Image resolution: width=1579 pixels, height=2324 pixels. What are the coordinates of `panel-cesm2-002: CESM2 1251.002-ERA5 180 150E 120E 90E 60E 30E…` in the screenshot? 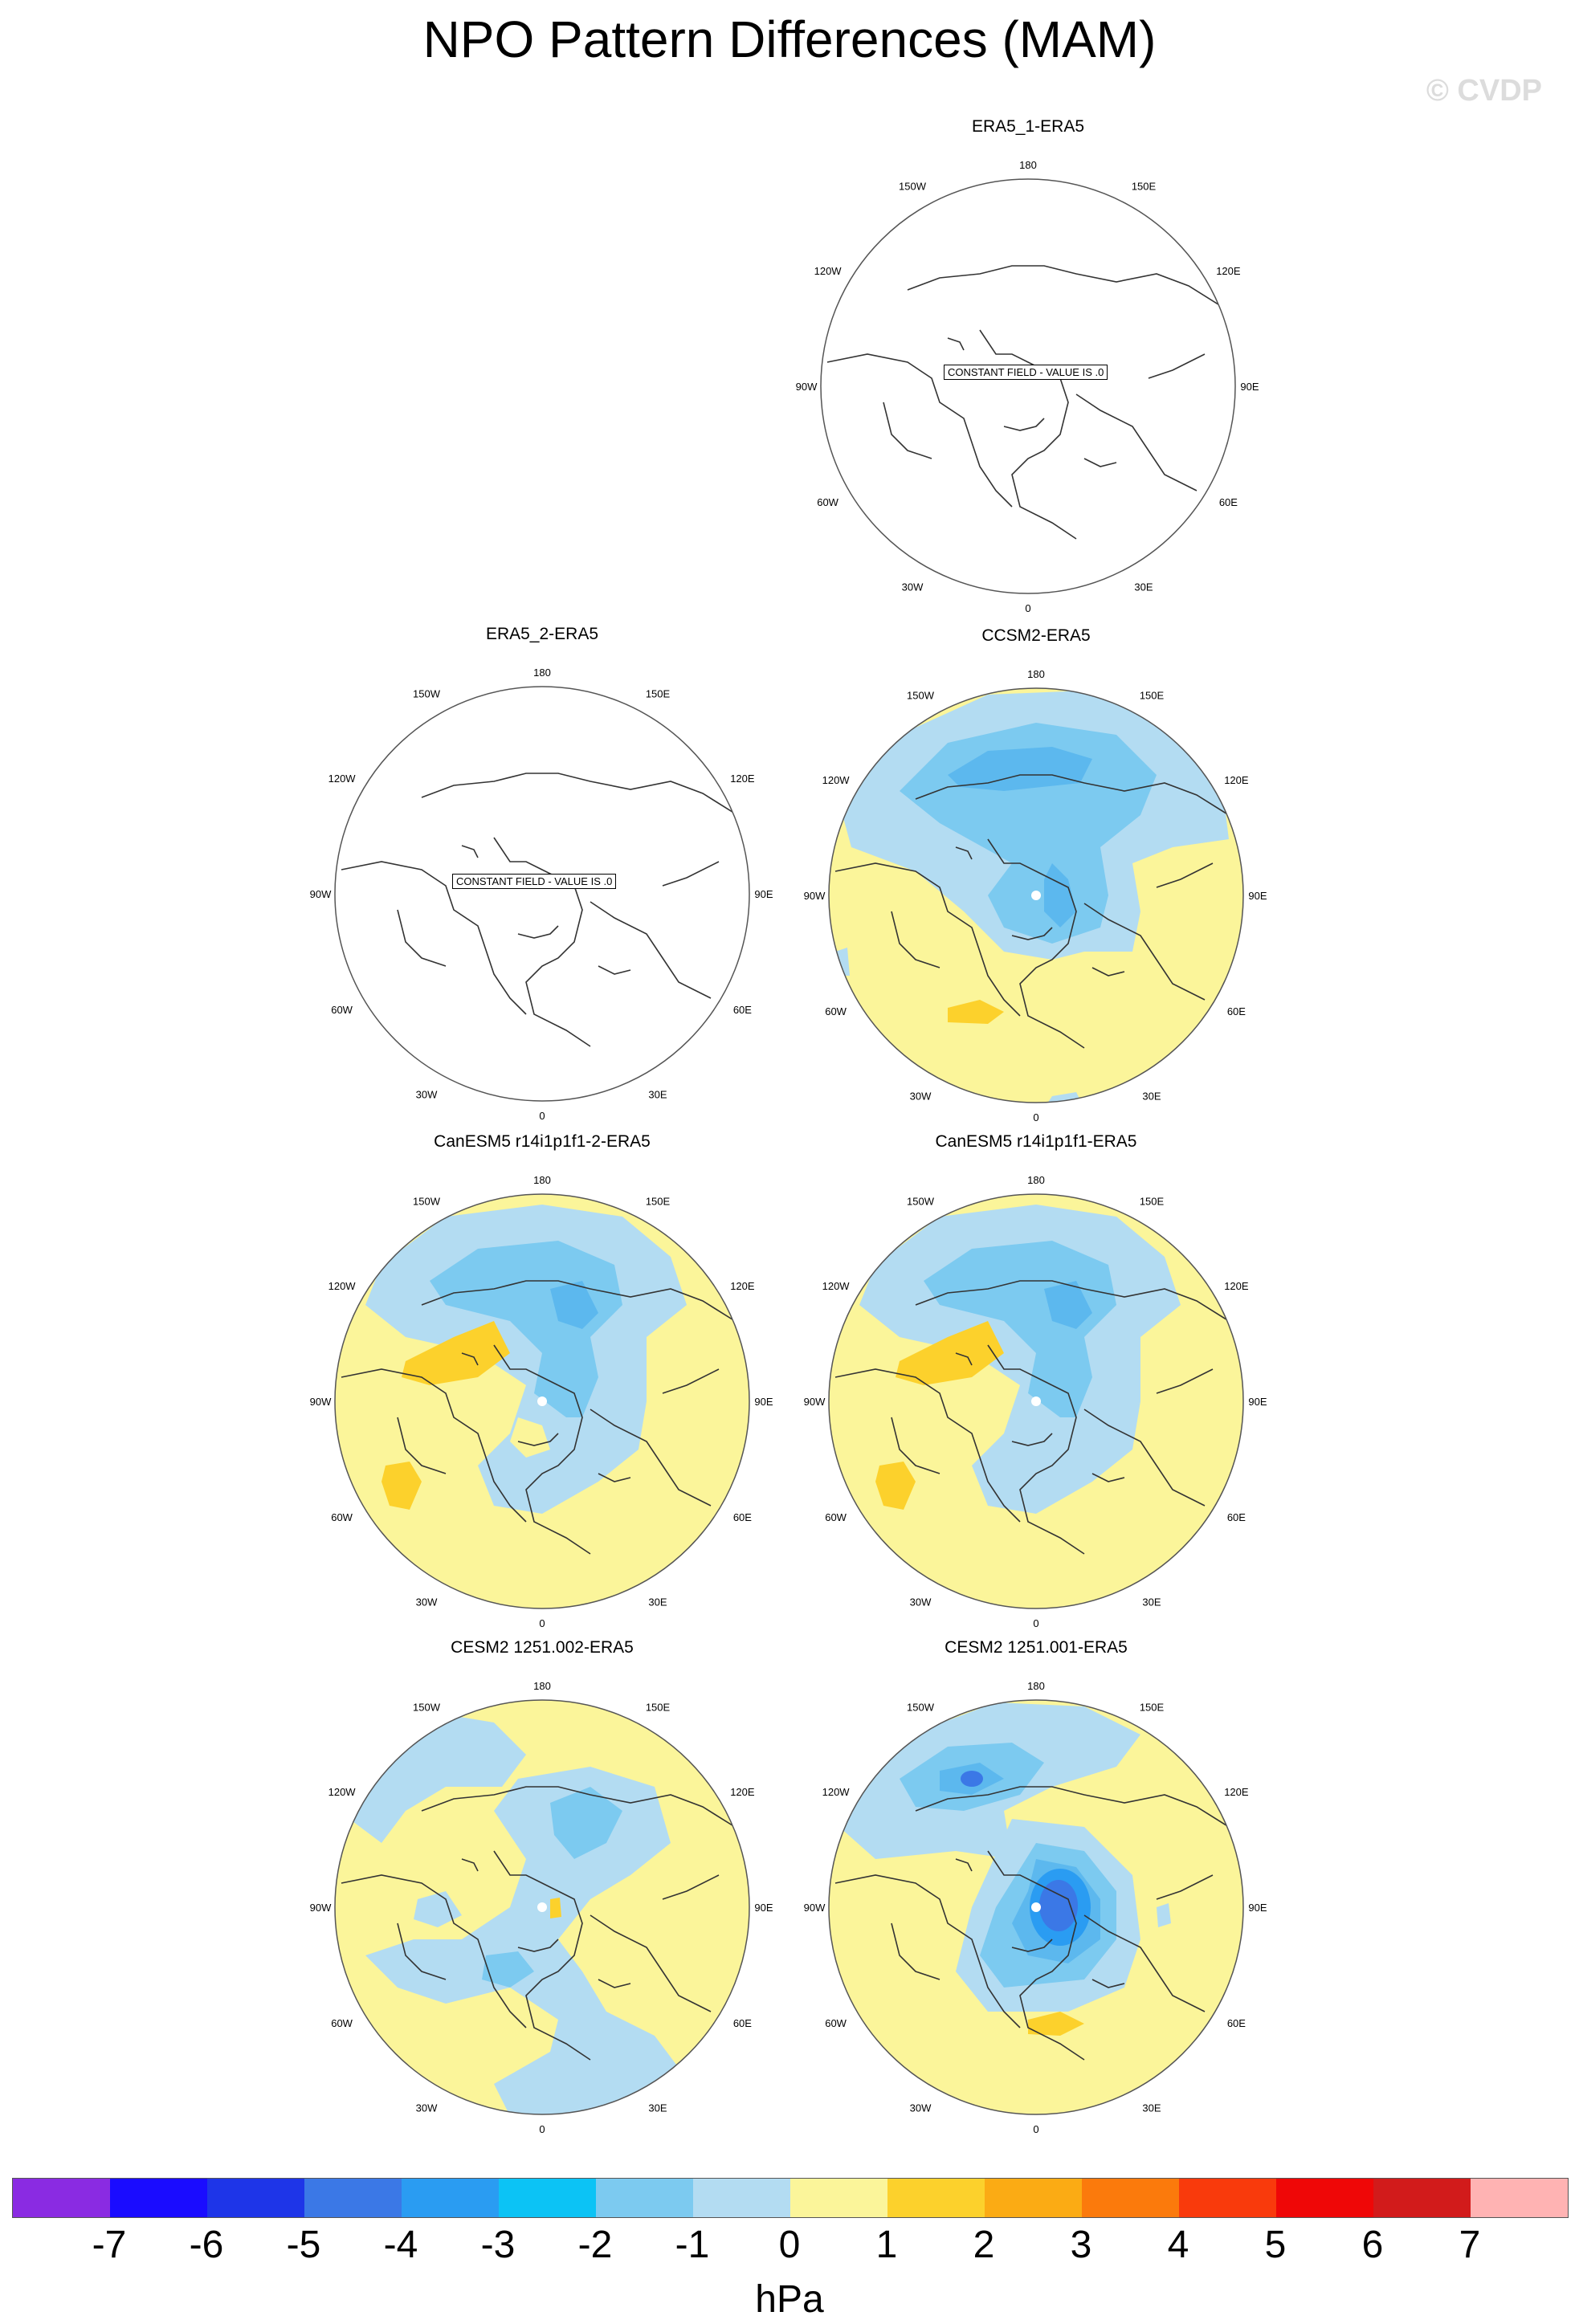 It's located at (542, 1899).